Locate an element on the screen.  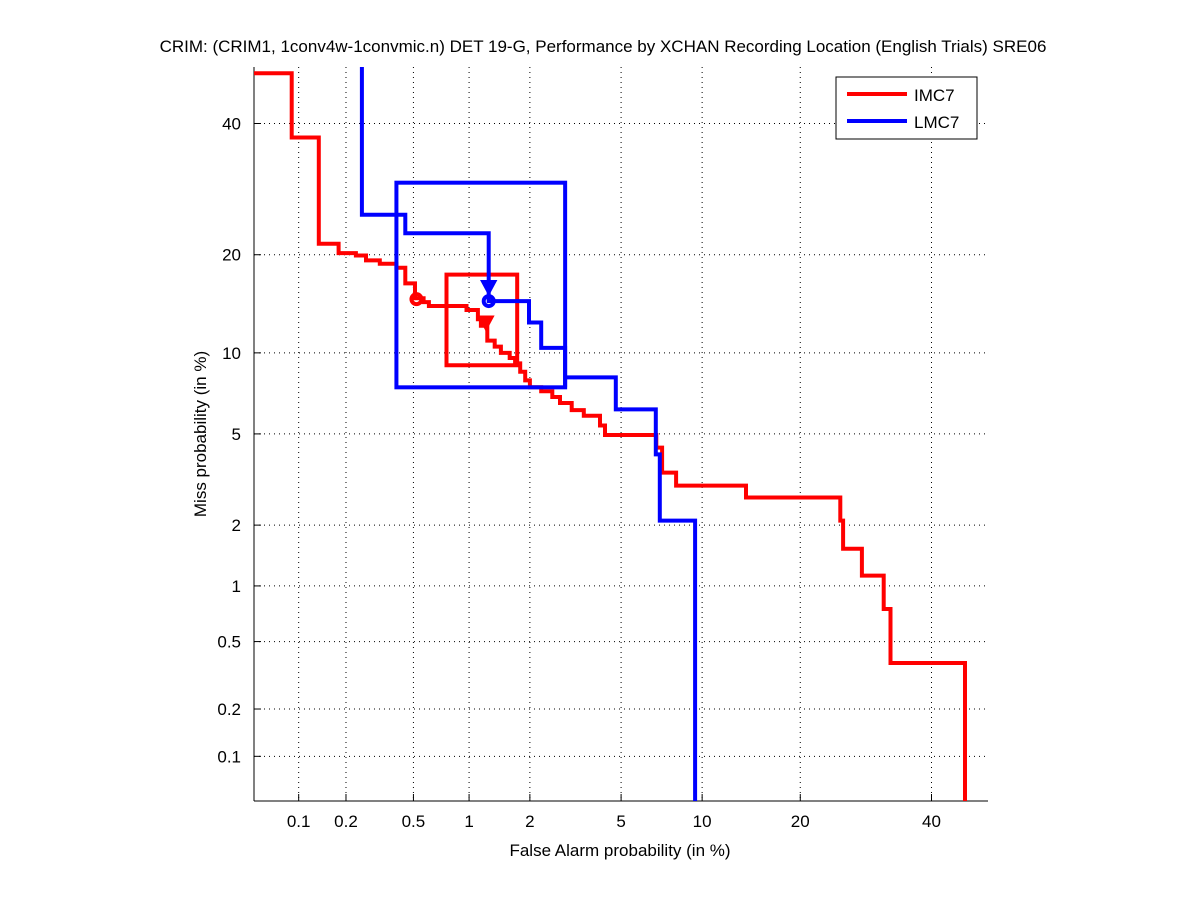
act-dcf-marker-imc7 is located at coordinates (486, 323).